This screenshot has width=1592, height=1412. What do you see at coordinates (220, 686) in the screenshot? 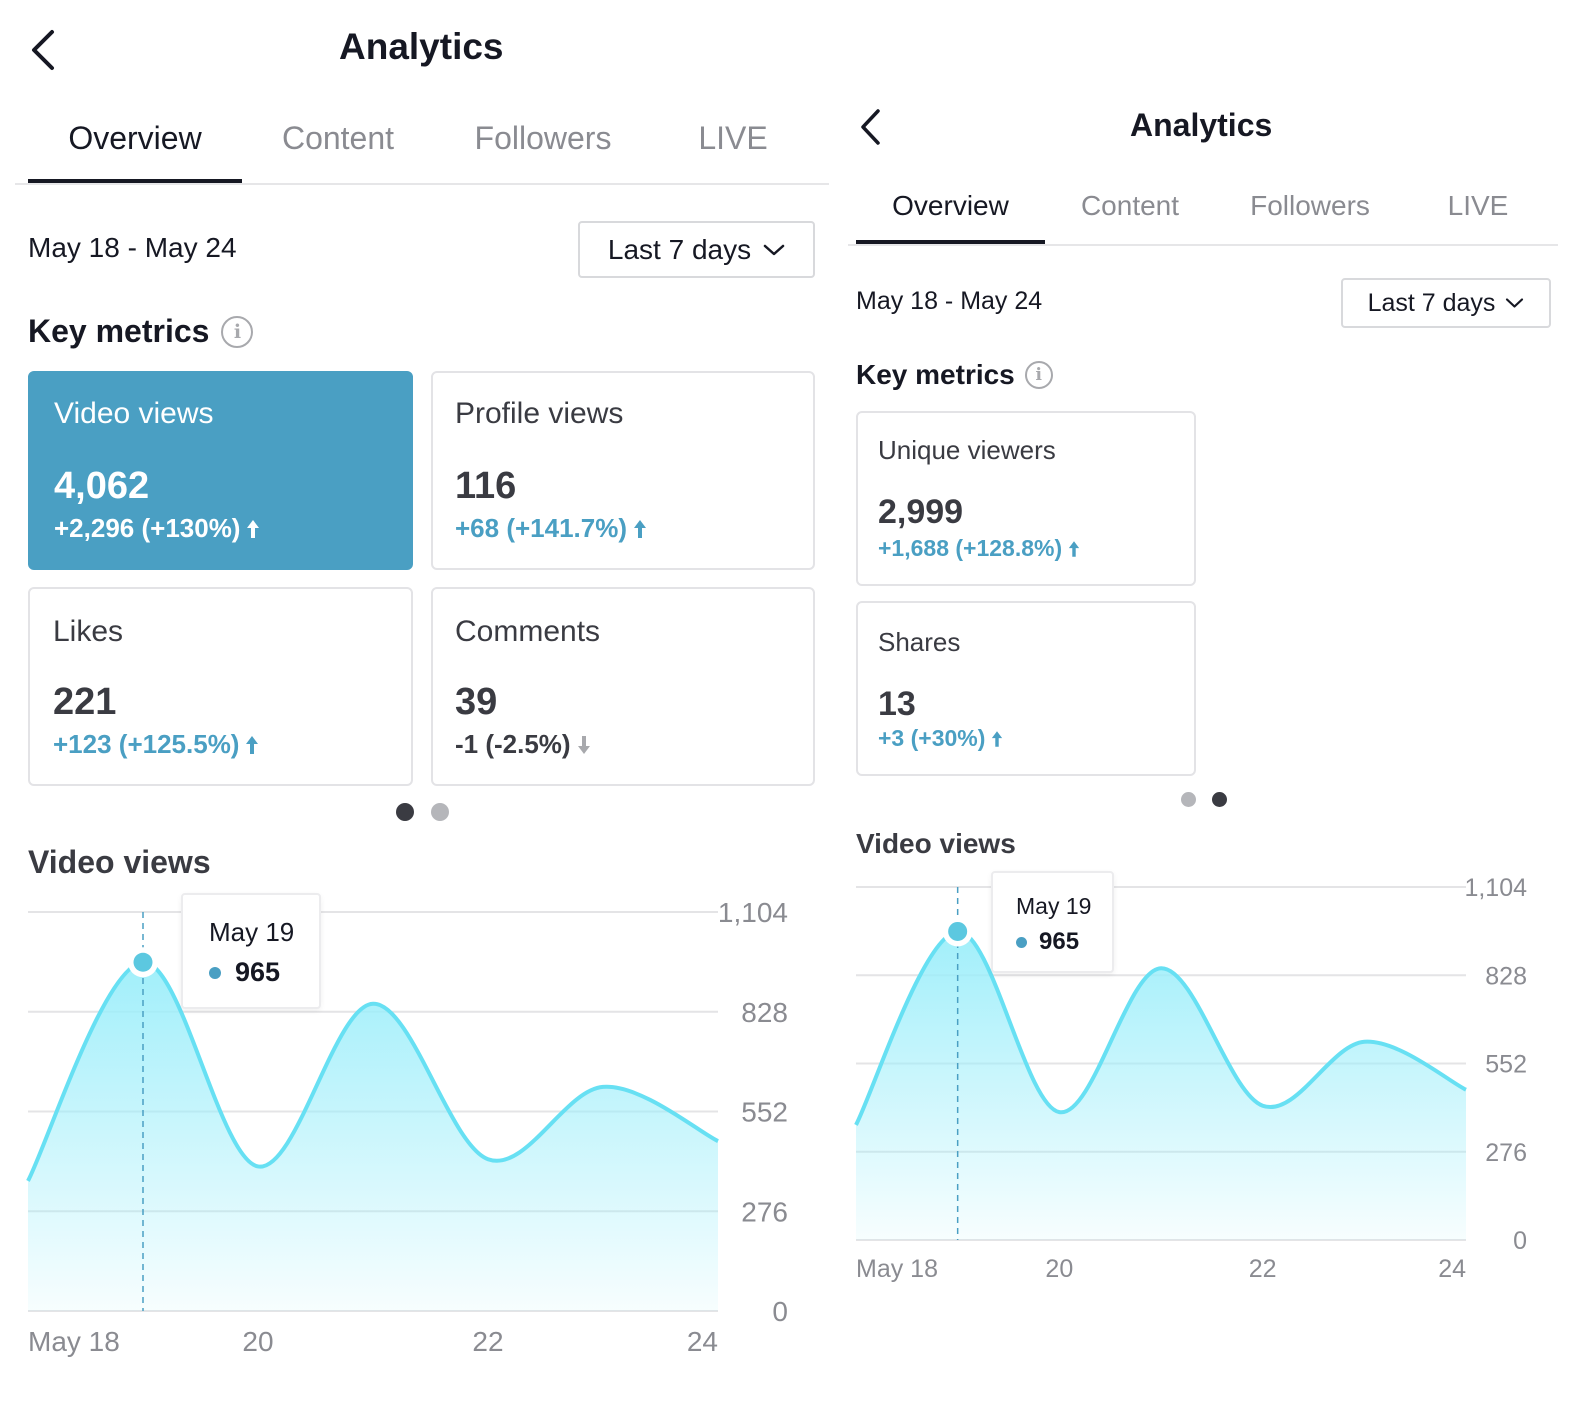
I see `metric-card-likes: Likes 221 +123 (+125.5%)` at bounding box center [220, 686].